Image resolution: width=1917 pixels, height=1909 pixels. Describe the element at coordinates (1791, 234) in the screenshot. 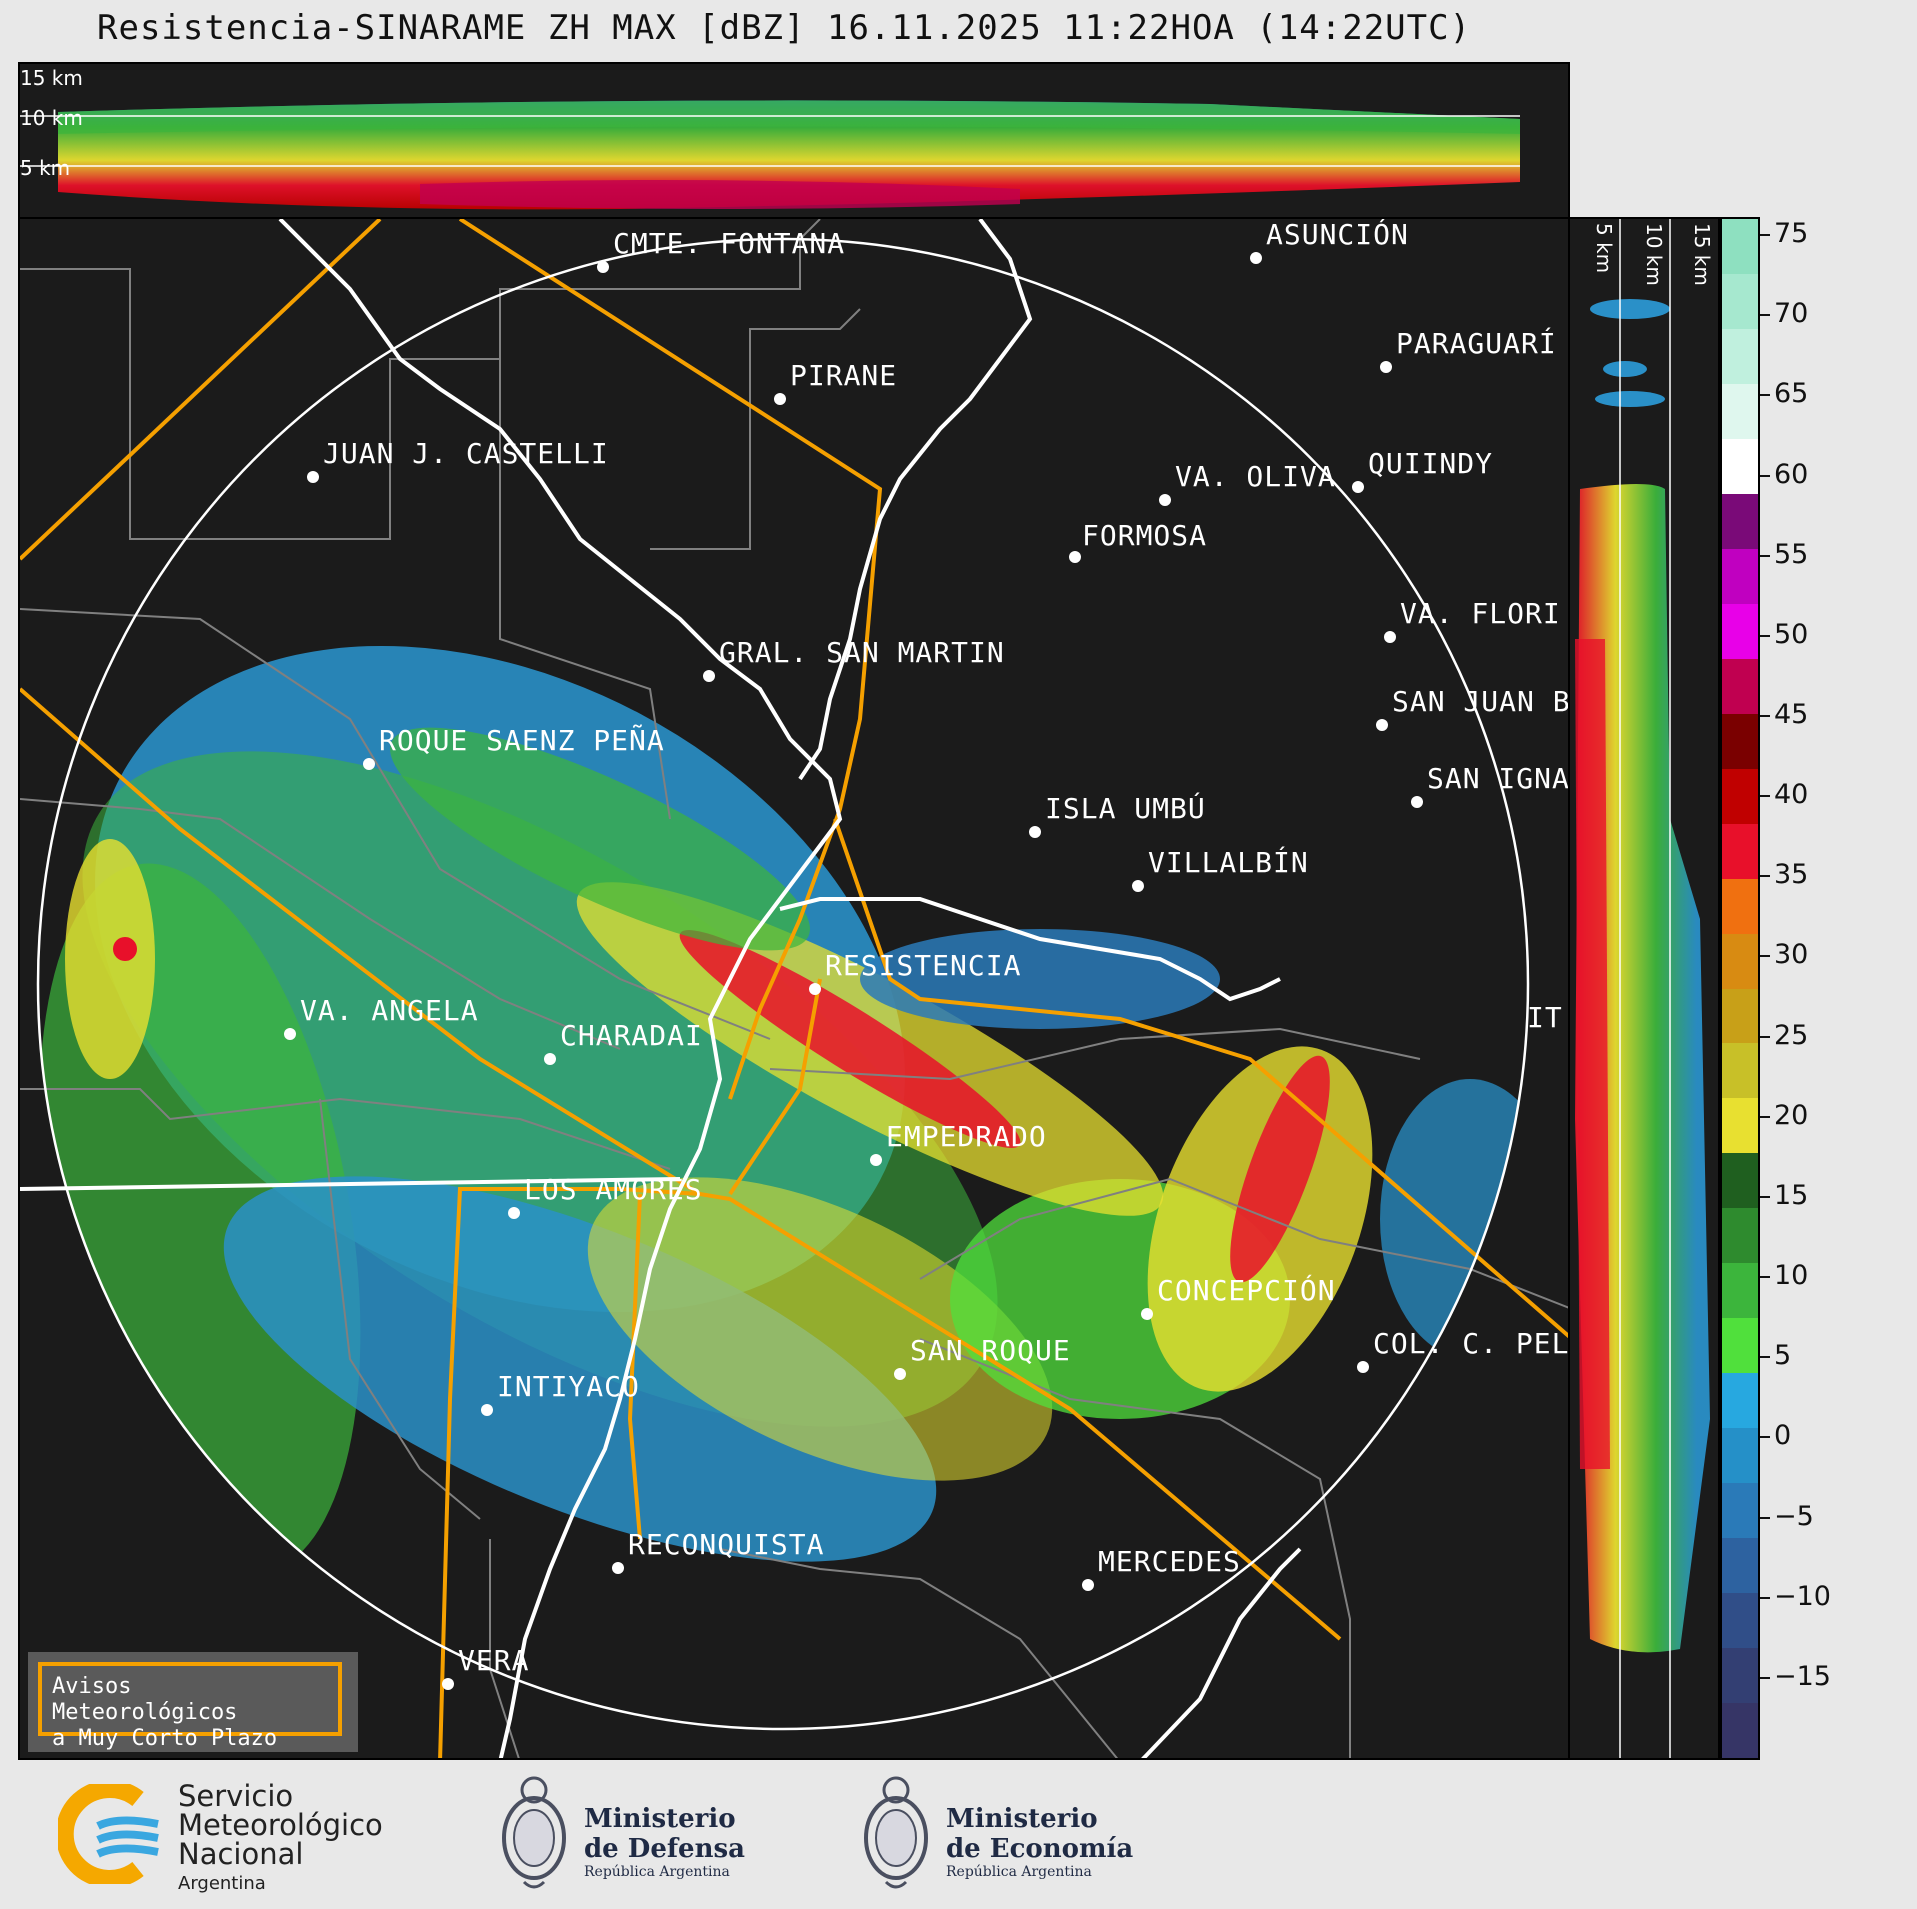

I see `colorbar-tick-label: 75` at that location.